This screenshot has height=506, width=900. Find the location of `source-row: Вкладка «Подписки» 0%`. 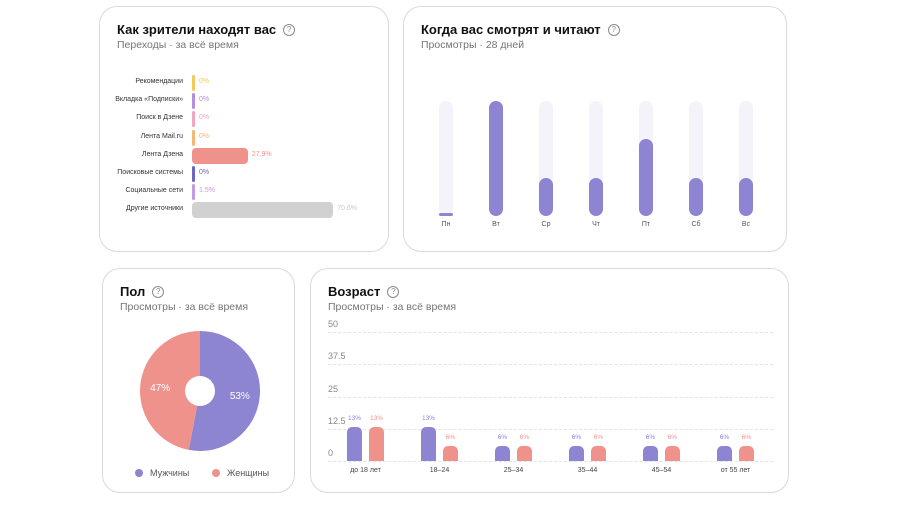

source-row: Вкладка «Подписки» 0% is located at coordinates (245, 101).